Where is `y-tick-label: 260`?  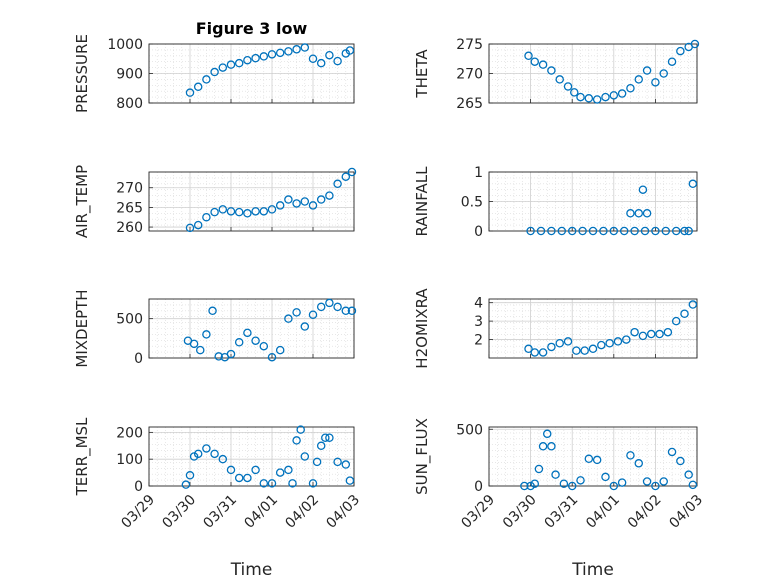 y-tick-label: 260 is located at coordinates (129, 228).